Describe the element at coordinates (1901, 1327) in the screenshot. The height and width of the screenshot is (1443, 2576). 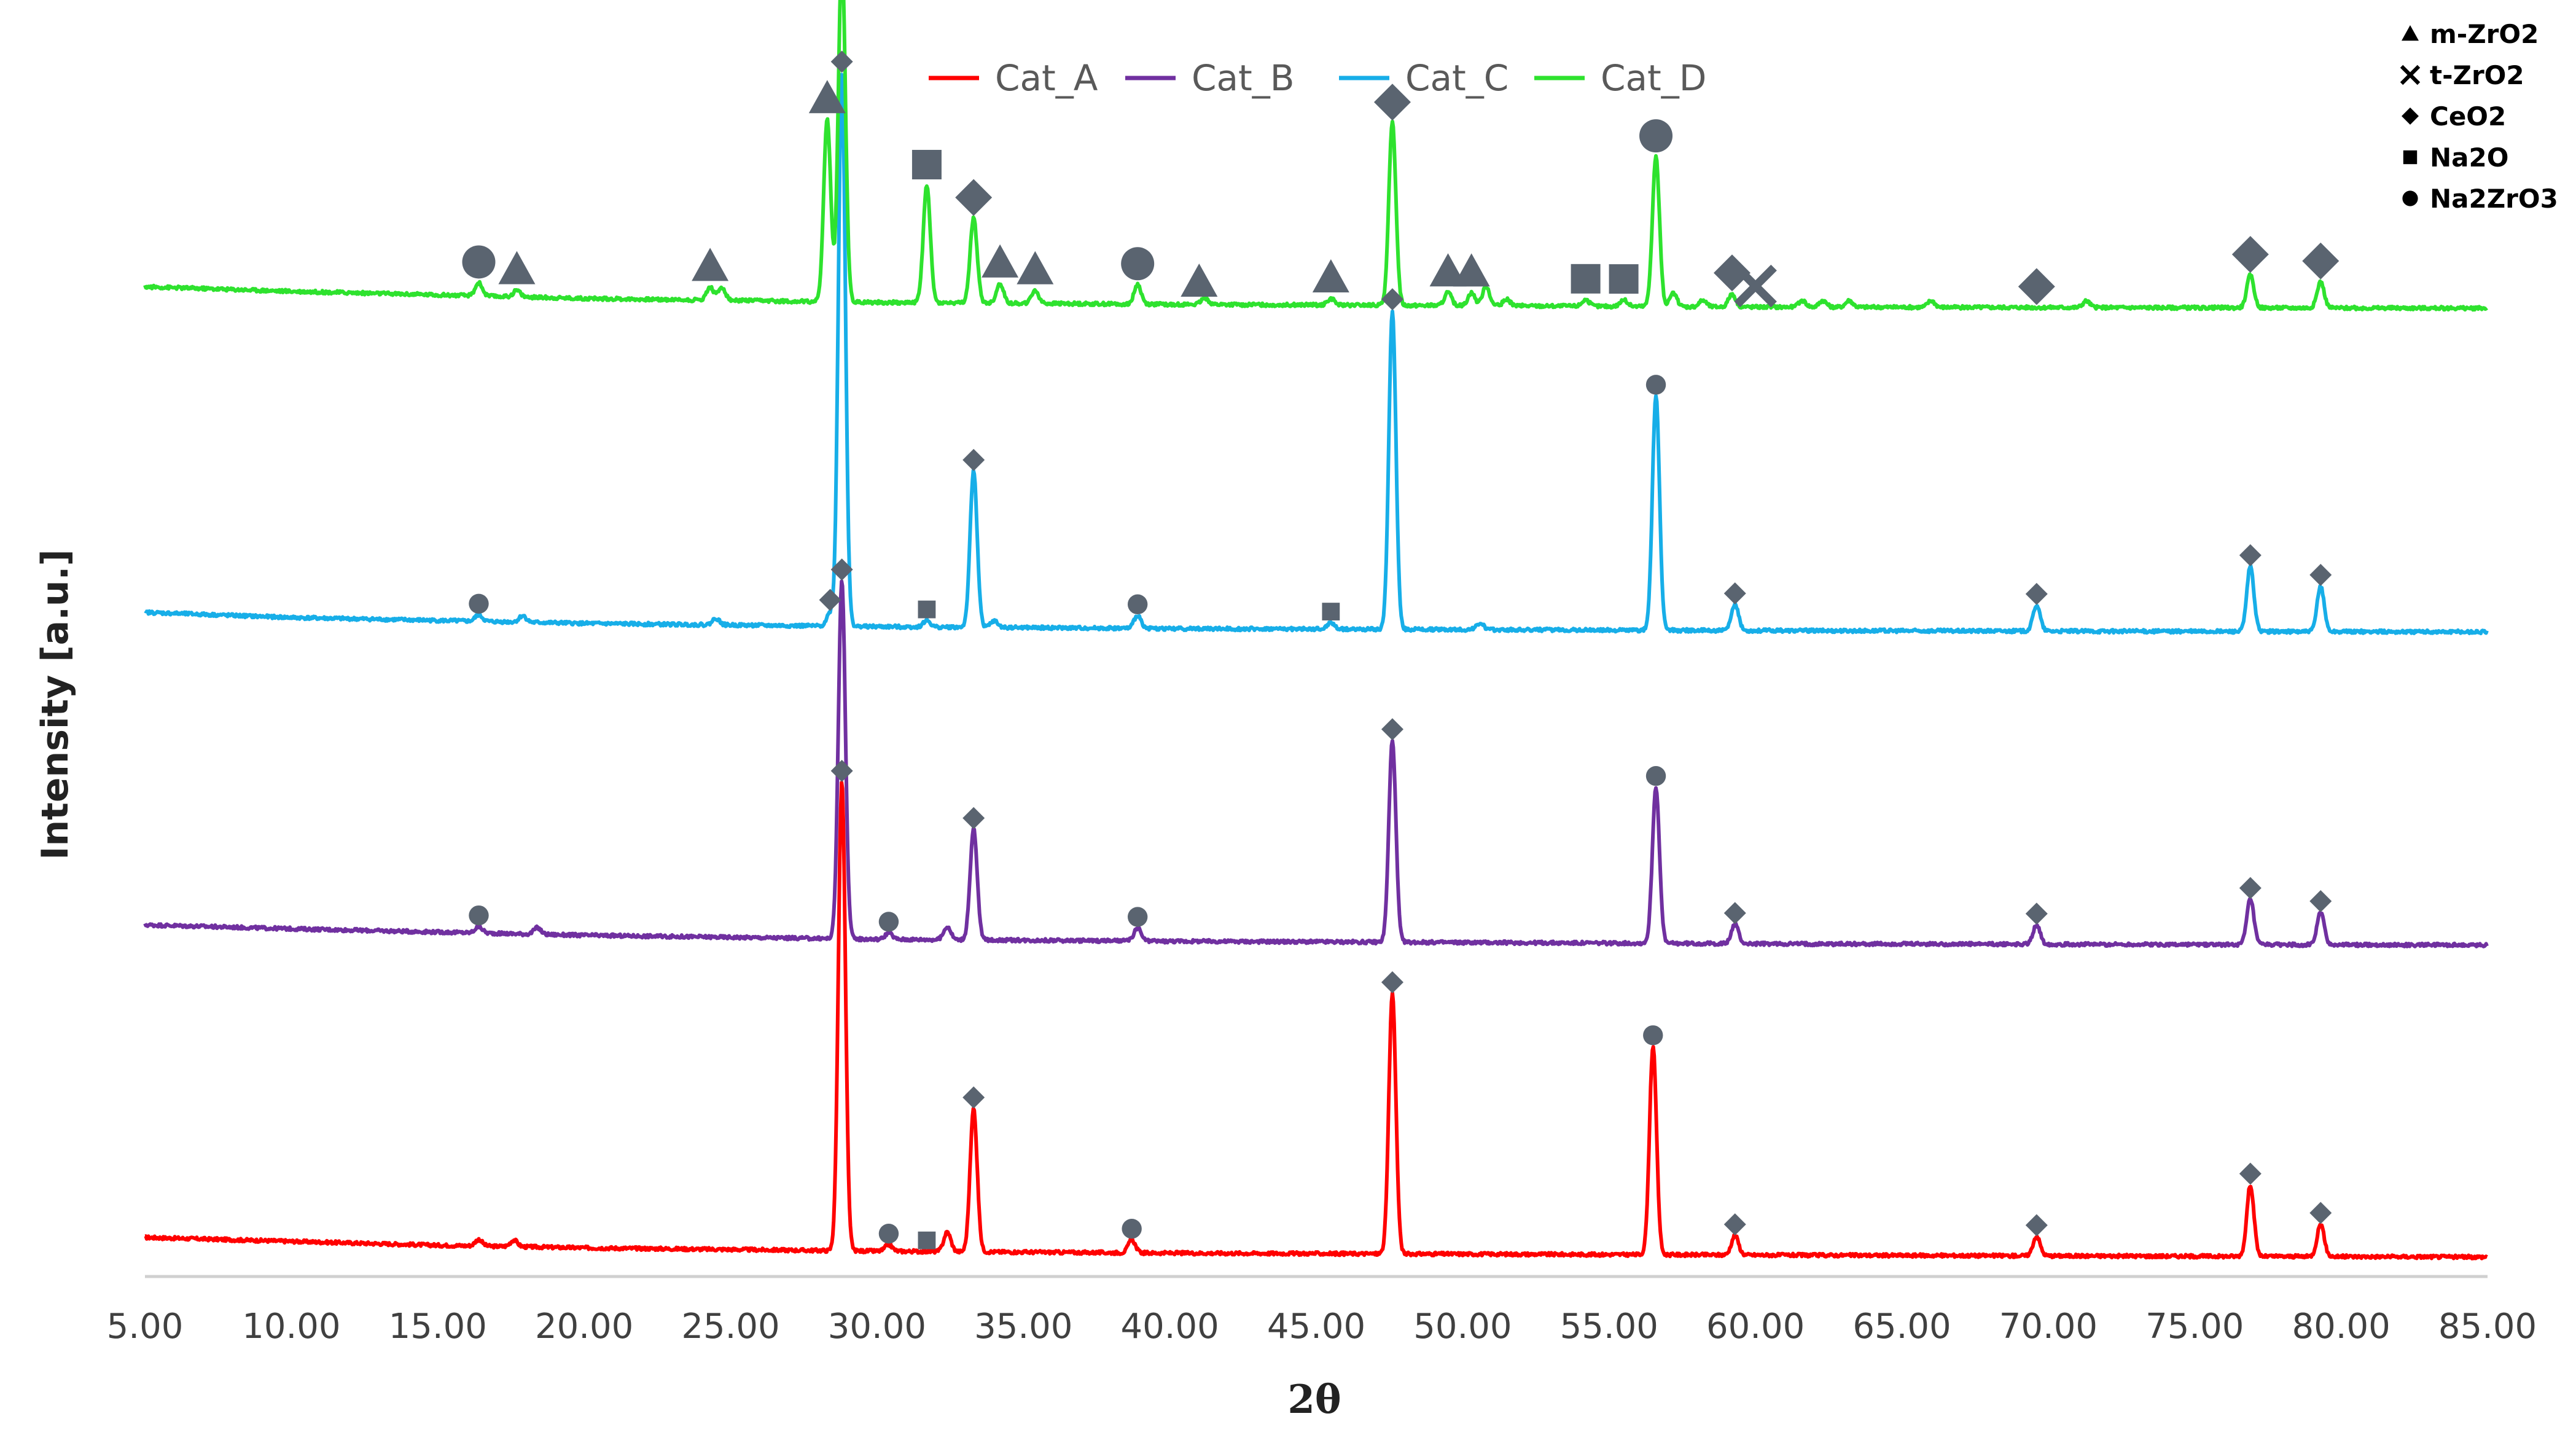
I see `x-tick-label: 65.00` at that location.